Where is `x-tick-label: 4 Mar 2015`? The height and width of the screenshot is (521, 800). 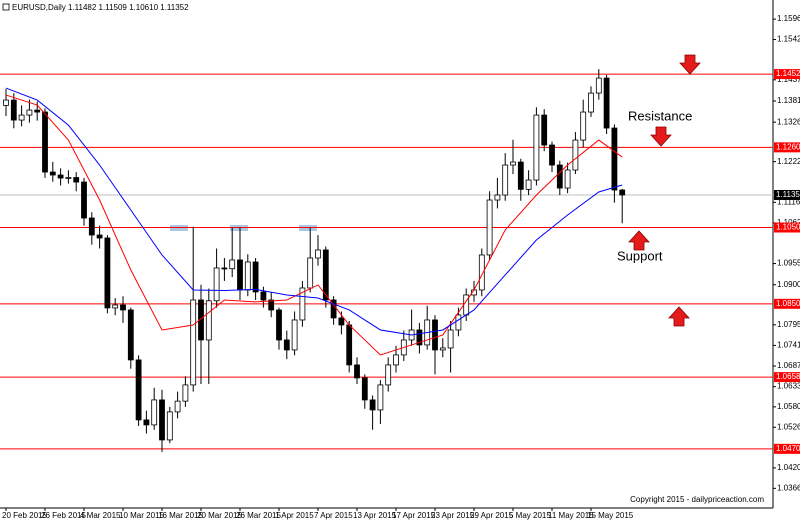
x-tick-label: 4 Mar 2015 is located at coordinates (100, 515).